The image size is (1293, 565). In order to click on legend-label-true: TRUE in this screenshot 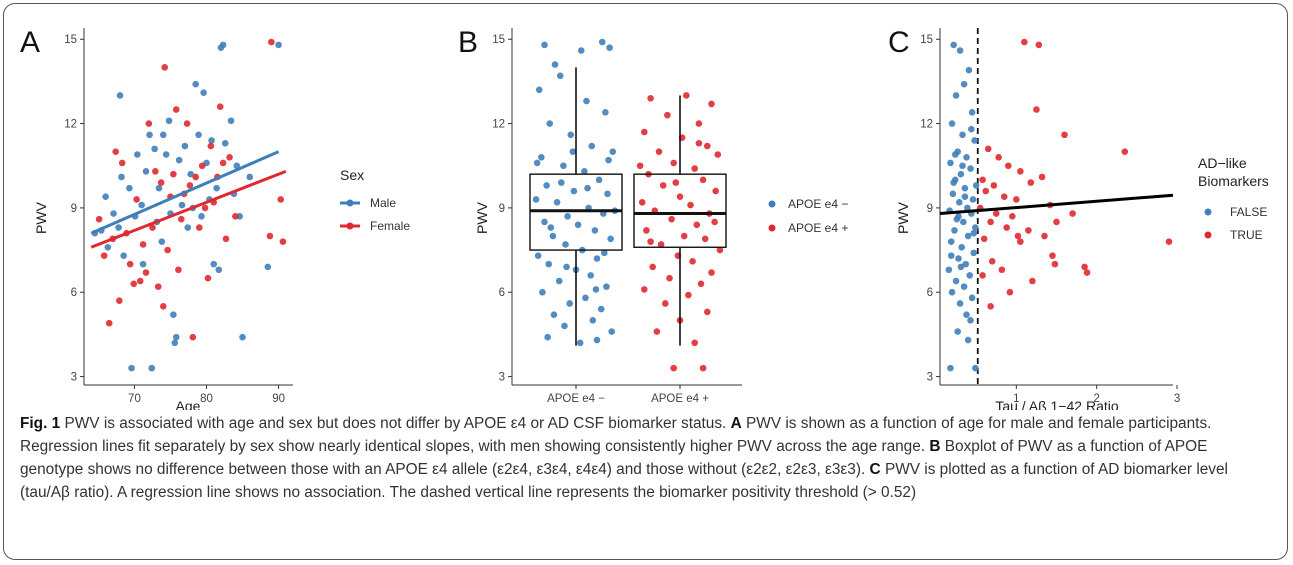, I will do `click(1246, 235)`.